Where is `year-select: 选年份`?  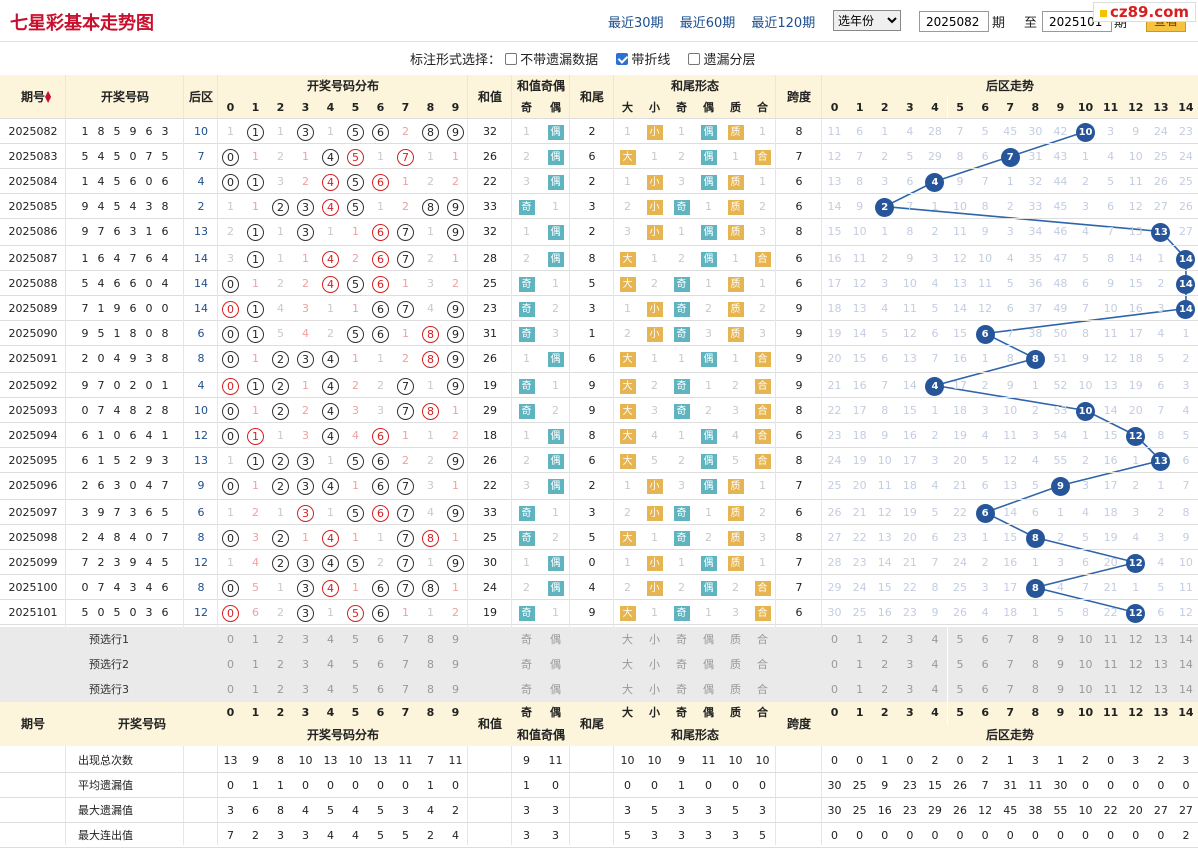 year-select: 选年份 is located at coordinates (867, 20).